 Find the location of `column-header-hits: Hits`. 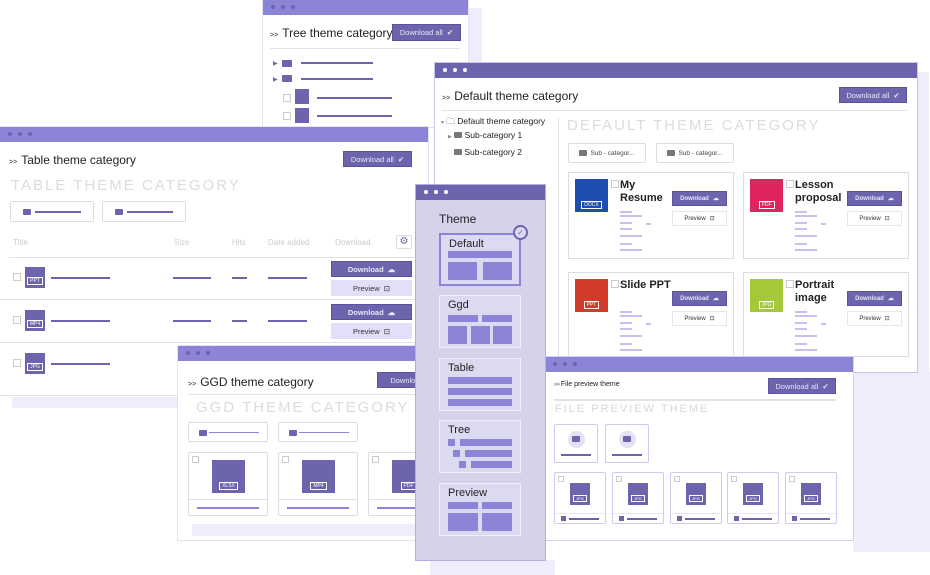

column-header-hits: Hits is located at coordinates (239, 242).